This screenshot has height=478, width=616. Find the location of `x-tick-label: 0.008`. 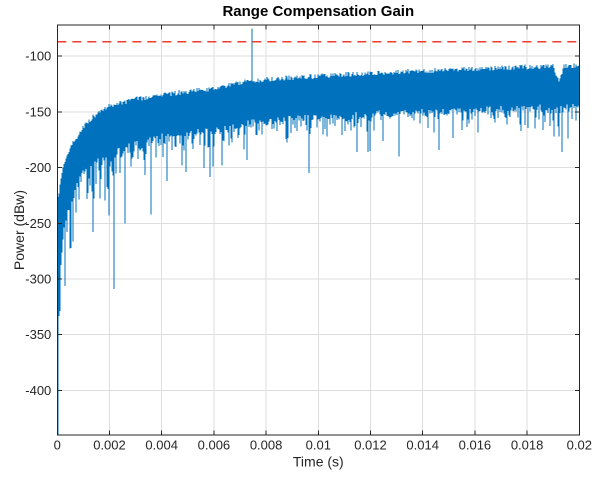

x-tick-label: 0.008 is located at coordinates (266, 445).